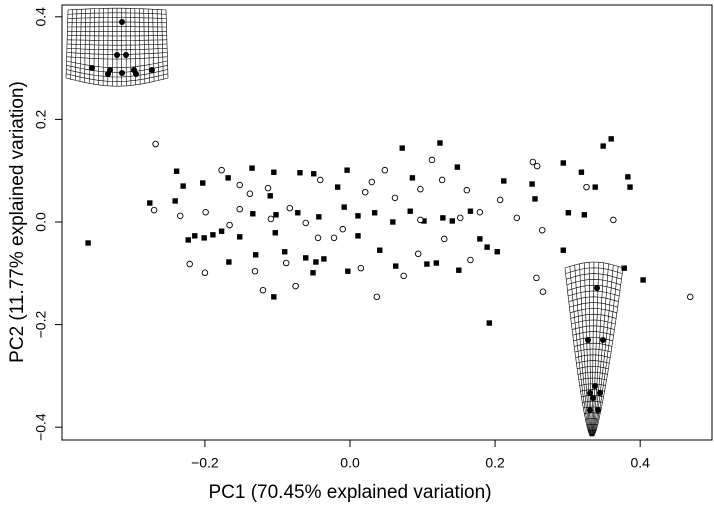  I want to click on y-tick-label: 0.0, so click(41, 222).